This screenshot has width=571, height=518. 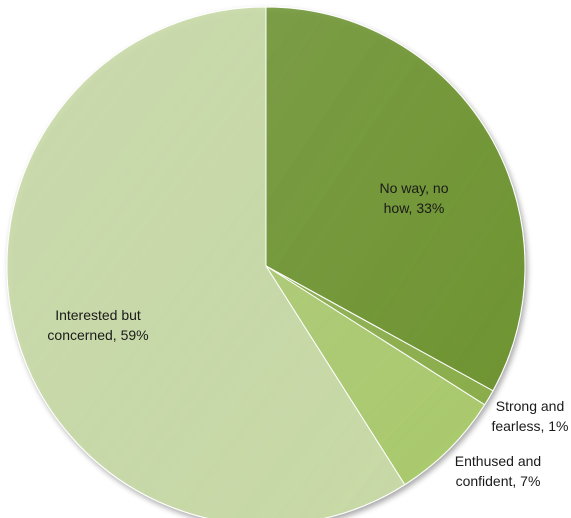 What do you see at coordinates (498, 471) in the screenshot?
I see `data-label-enthused-and-confident: Enthused and confident, 7%` at bounding box center [498, 471].